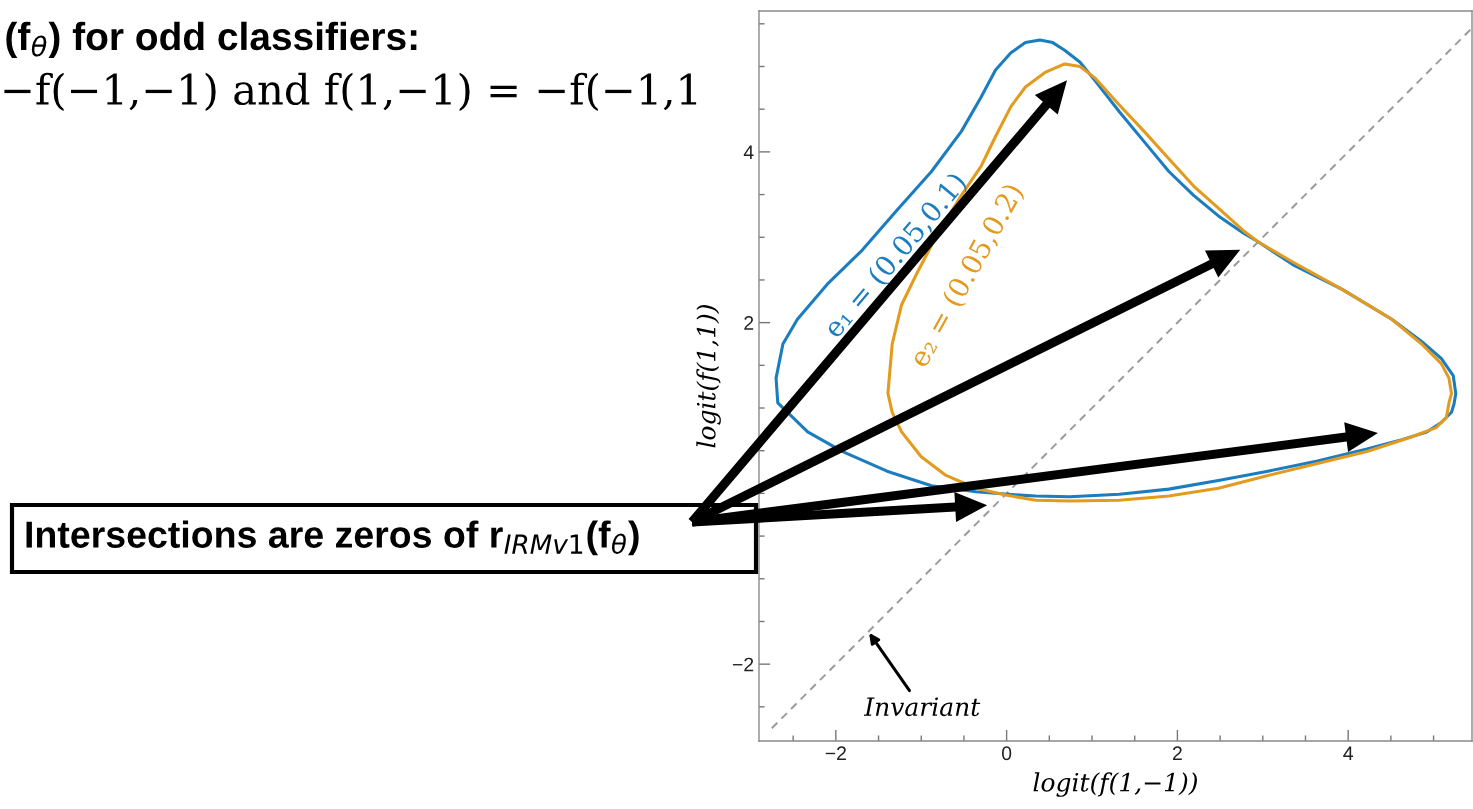 This screenshot has height=809, width=1473. Describe the element at coordinates (748, 152) in the screenshot. I see `y-tick-label: 4` at that location.